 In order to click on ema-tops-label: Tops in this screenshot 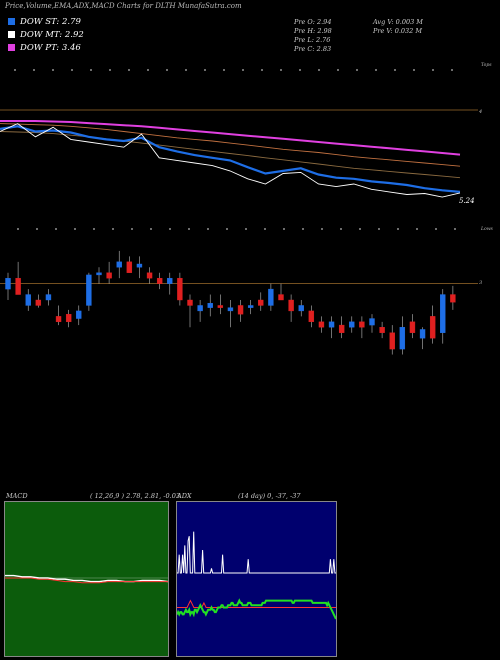, I will do `click(486, 65)`.